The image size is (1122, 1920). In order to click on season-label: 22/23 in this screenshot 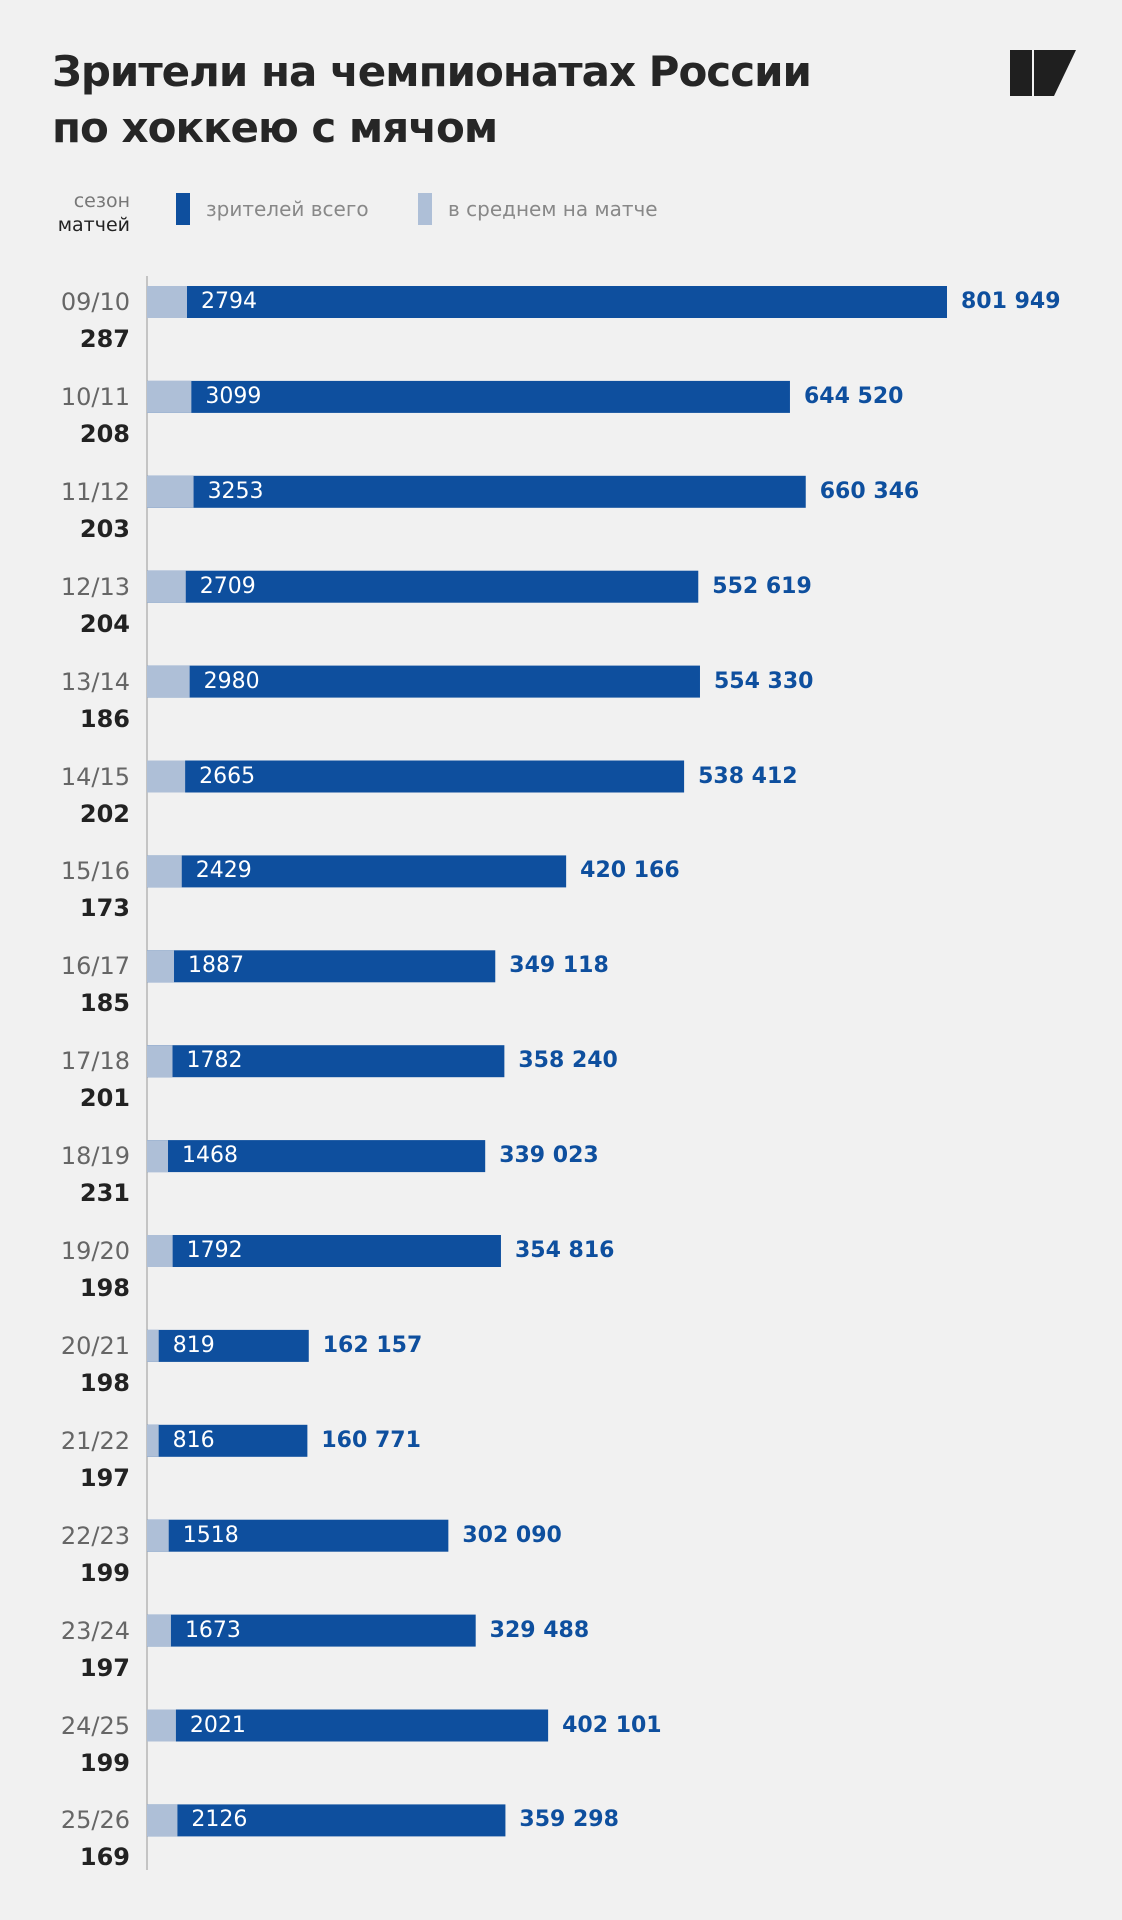, I will do `click(95, 1535)`.